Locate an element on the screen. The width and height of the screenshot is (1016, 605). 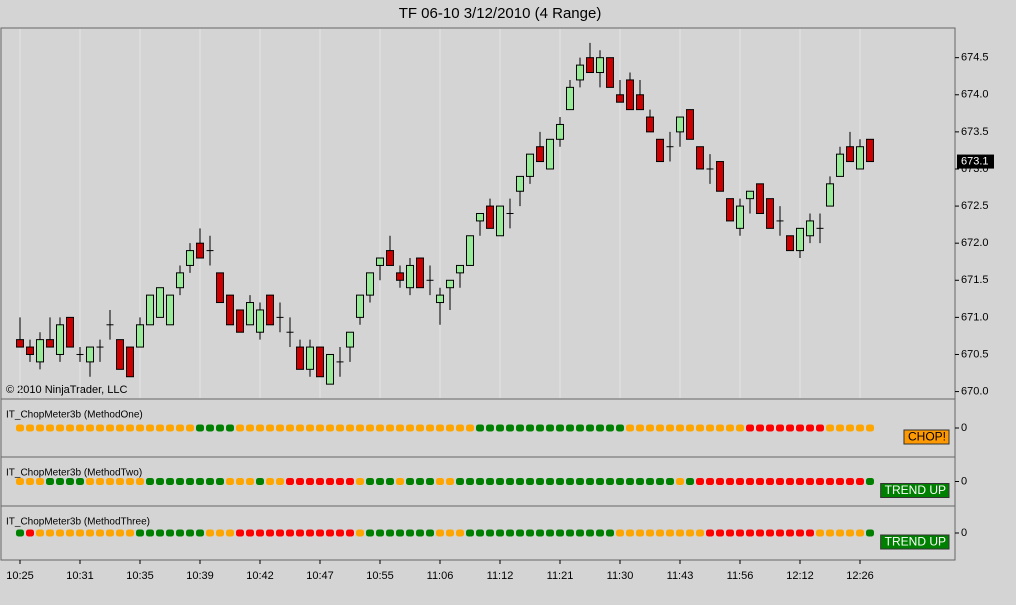
x-tick-label: 11:06 is located at coordinates (440, 576).